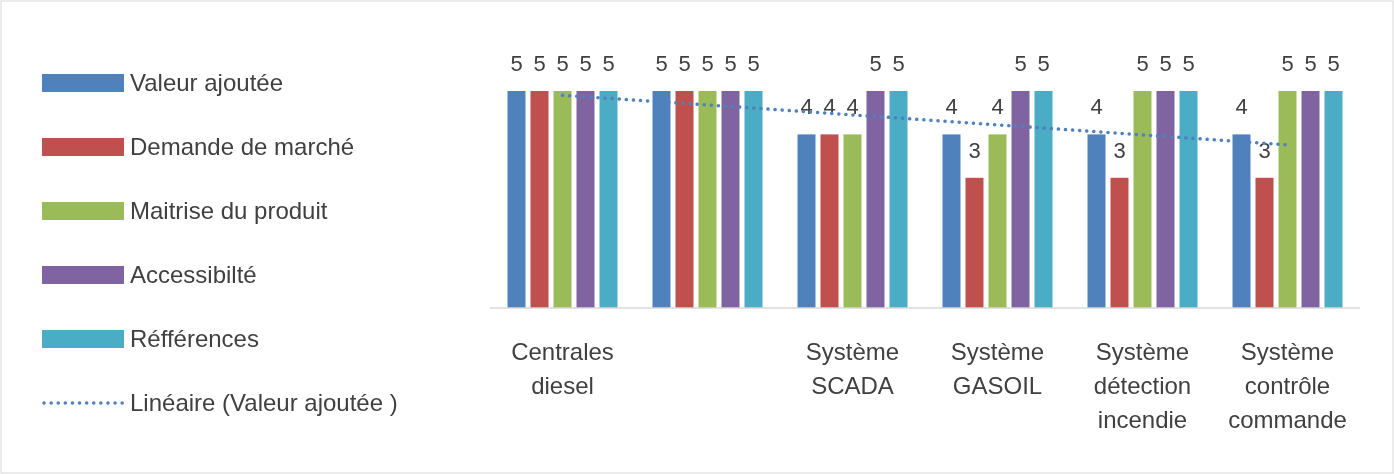 The image size is (1394, 474). I want to click on legend-label: Accessibilté, so click(193, 274).